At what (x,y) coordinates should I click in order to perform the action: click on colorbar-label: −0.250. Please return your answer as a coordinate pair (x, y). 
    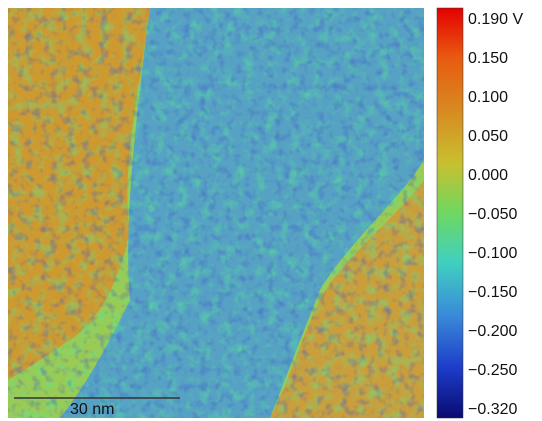
    Looking at the image, I should click on (492, 370).